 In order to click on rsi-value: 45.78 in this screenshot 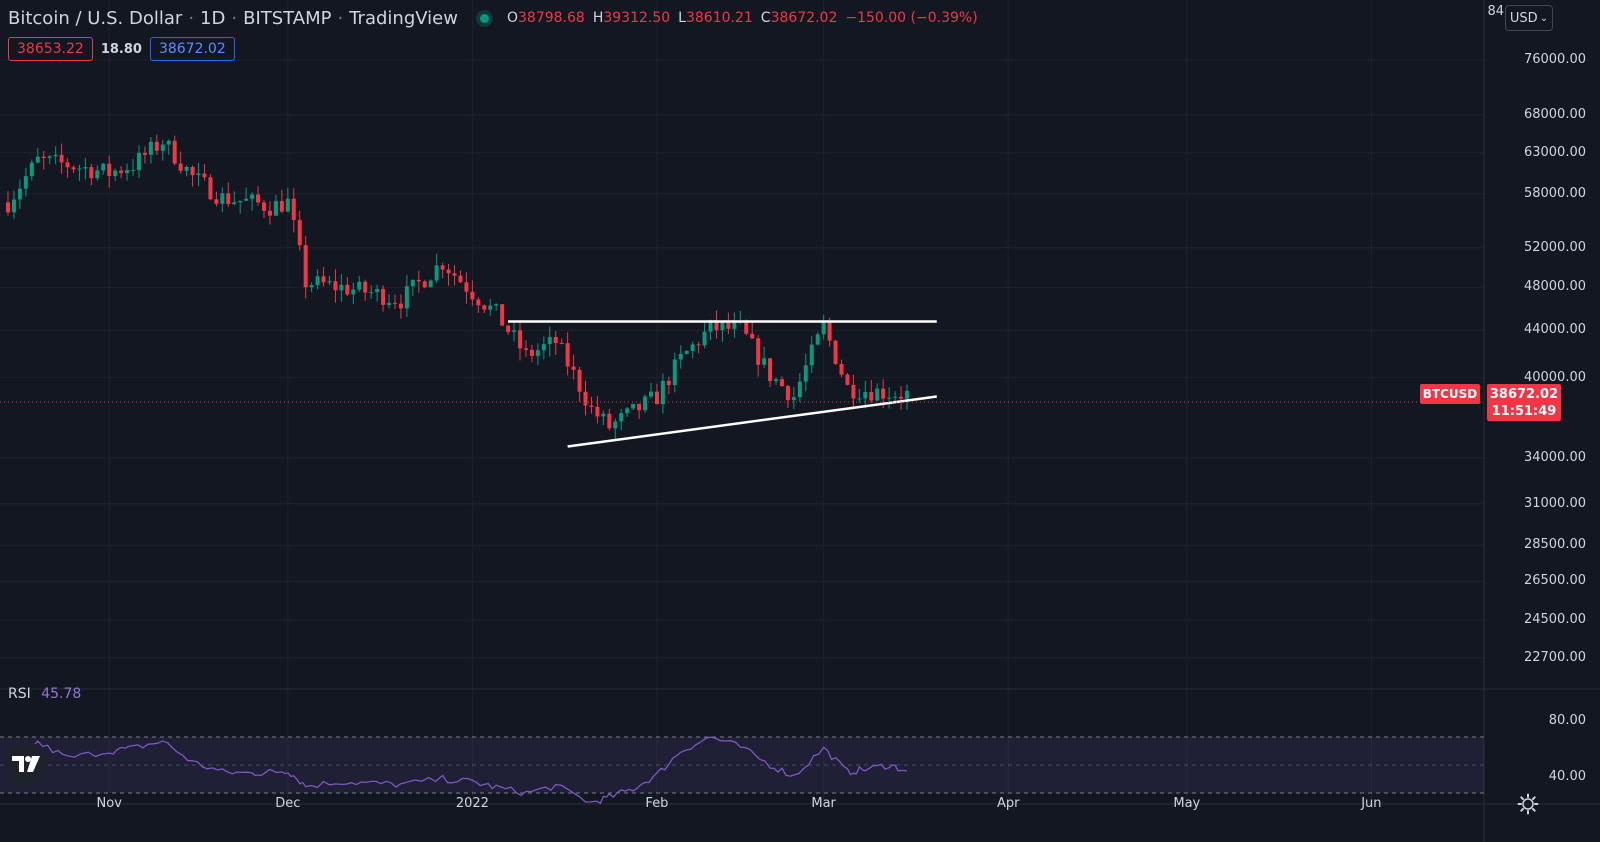, I will do `click(61, 694)`.